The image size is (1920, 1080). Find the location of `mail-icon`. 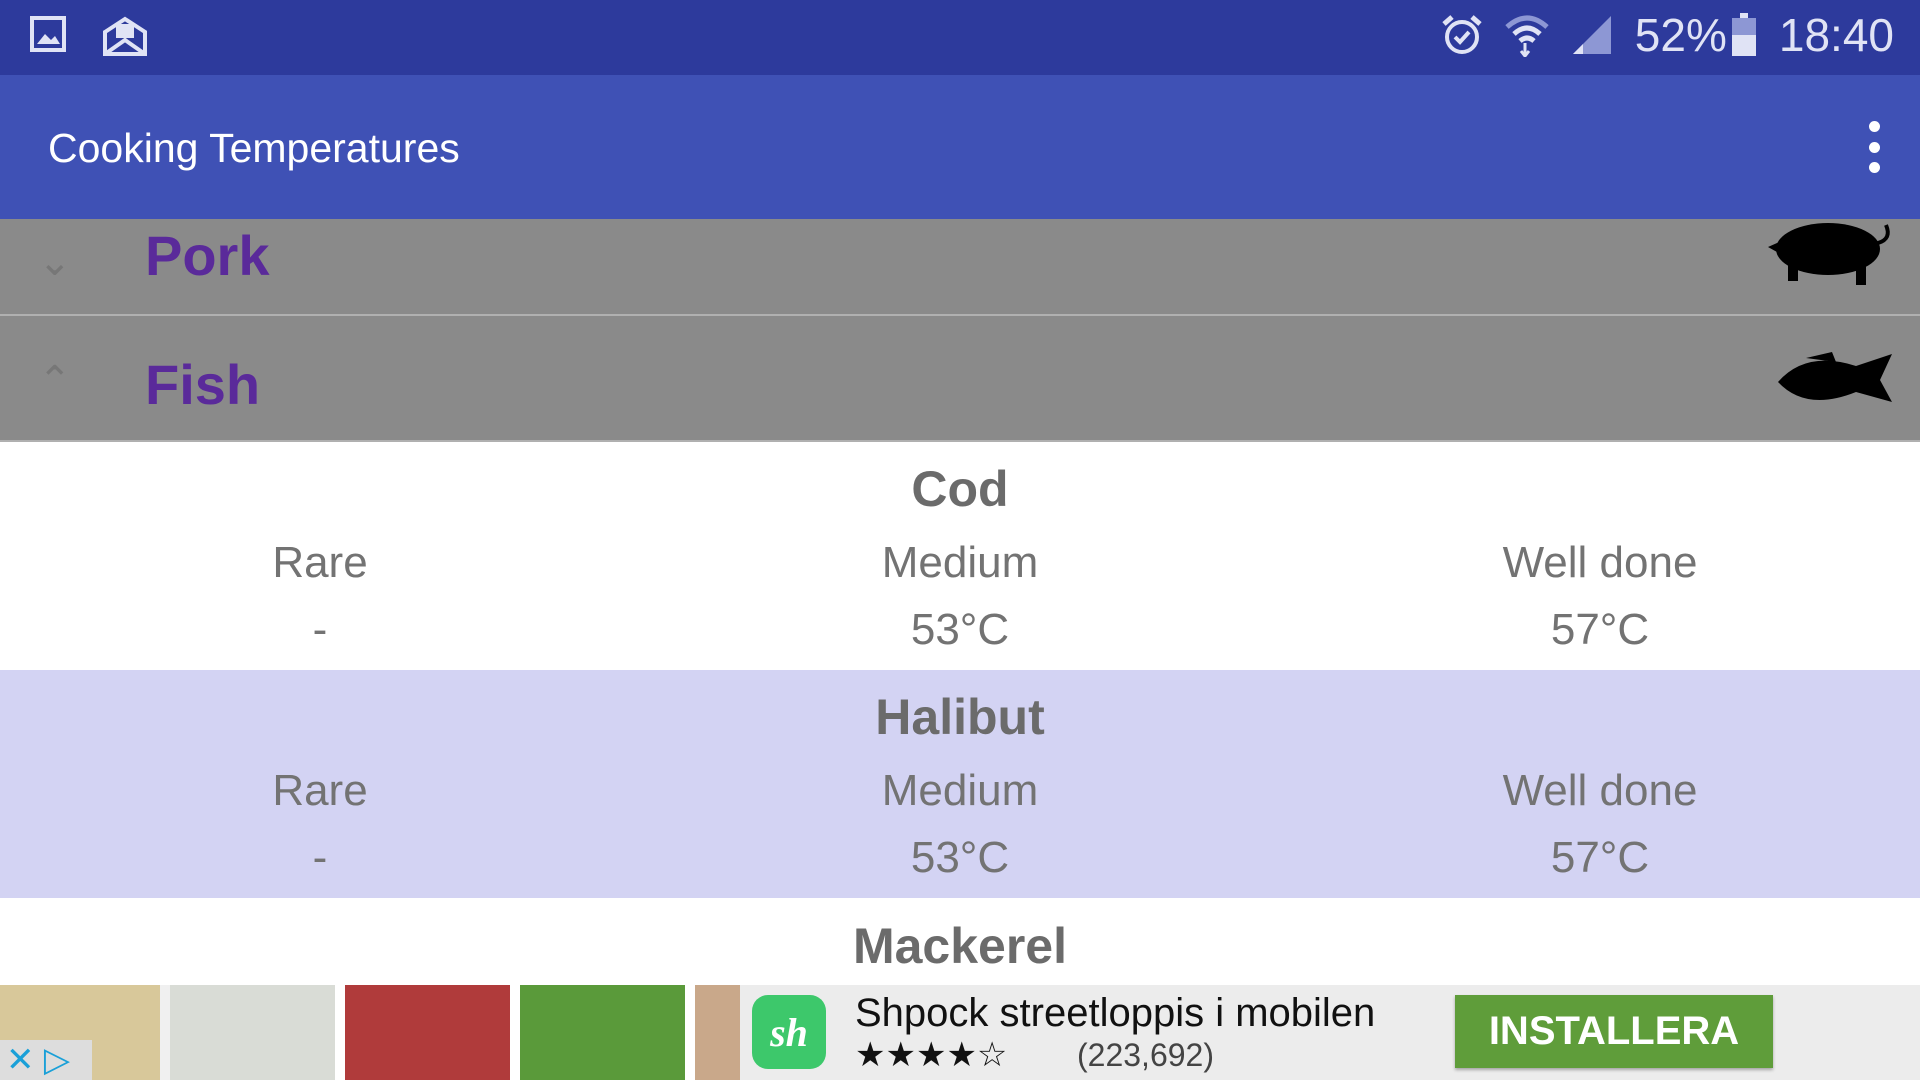

mail-icon is located at coordinates (125, 36).